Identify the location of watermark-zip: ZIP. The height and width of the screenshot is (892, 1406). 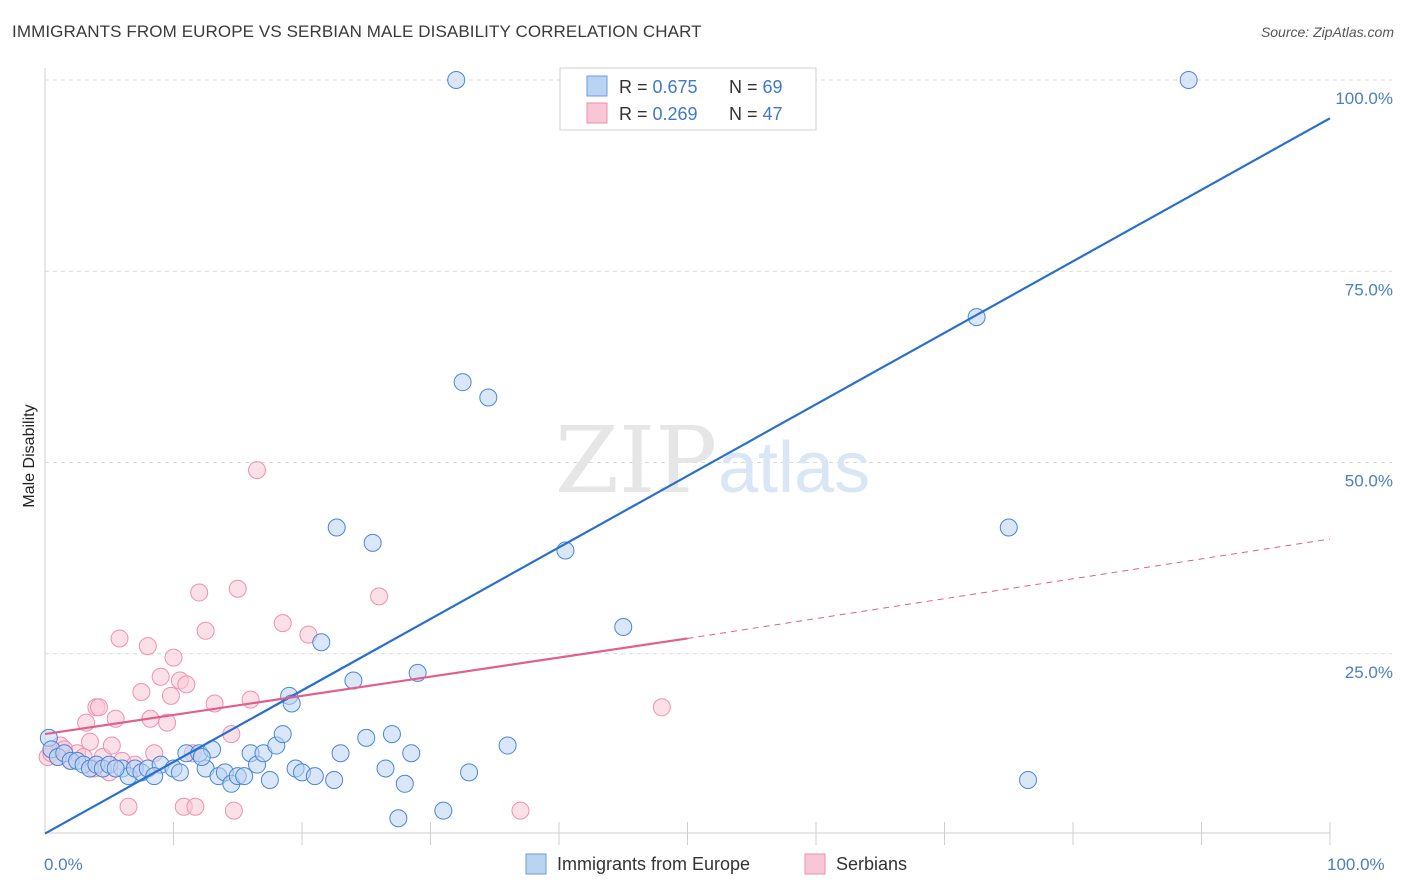
(636, 460).